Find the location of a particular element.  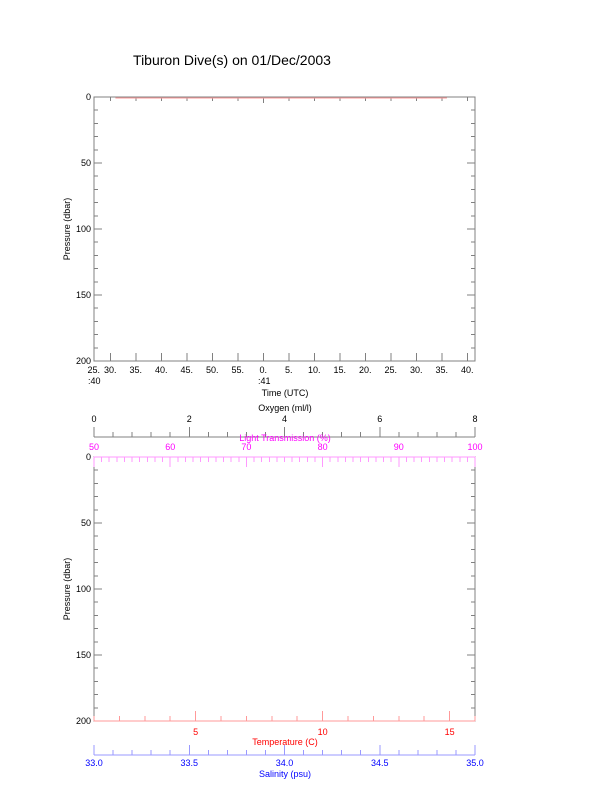

figure-title: Tiburon Dive(s) on 01/Dec/2003 is located at coordinates (232, 60).